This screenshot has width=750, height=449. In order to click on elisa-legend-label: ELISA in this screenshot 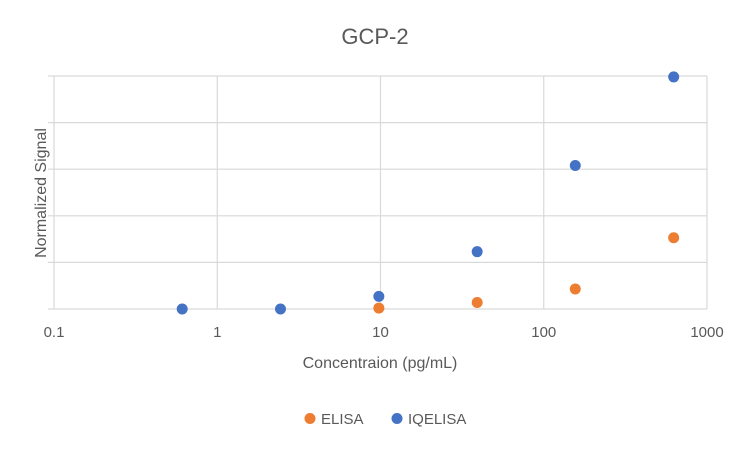, I will do `click(342, 419)`.